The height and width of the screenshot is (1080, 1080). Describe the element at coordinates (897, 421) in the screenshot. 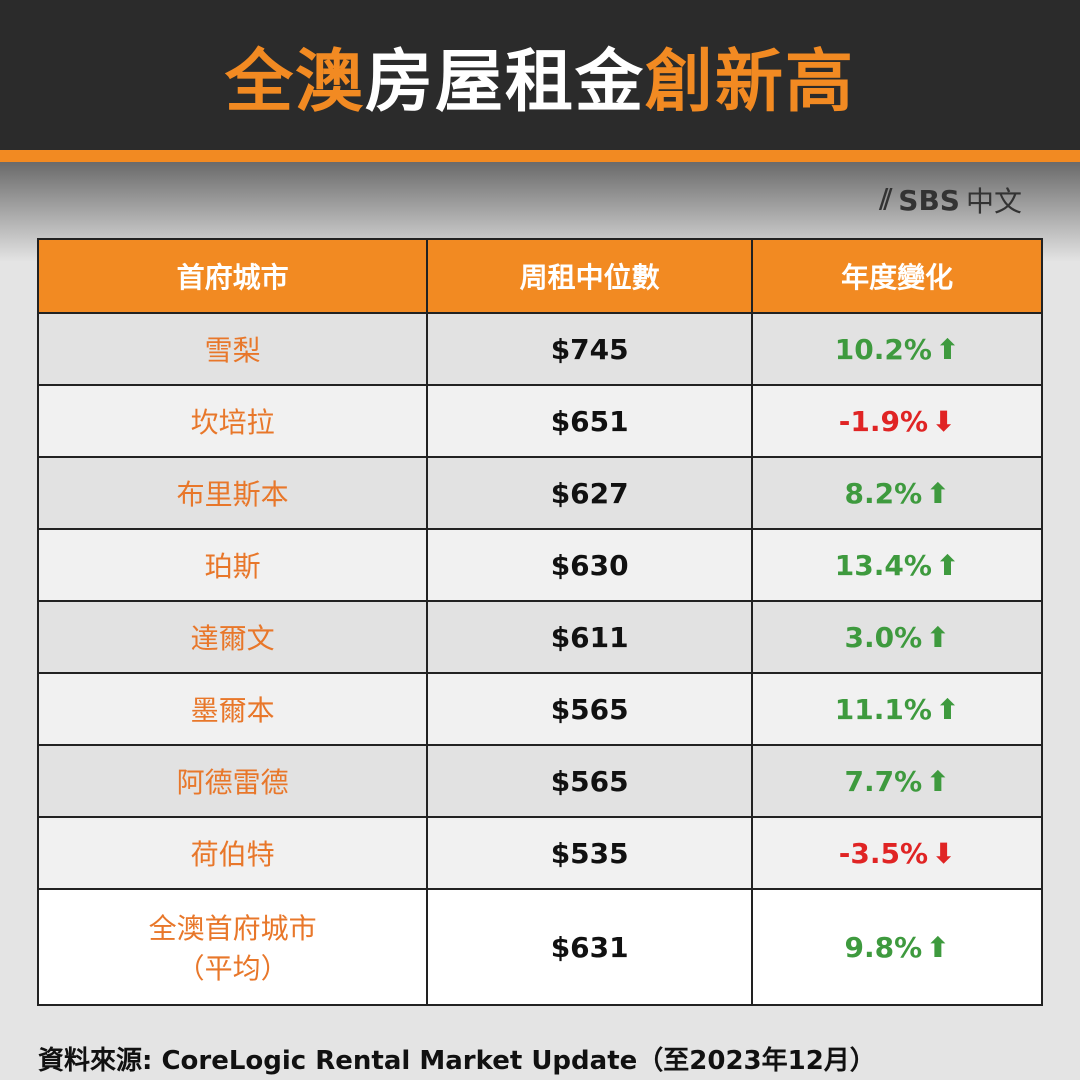

I see `change-cell: -1.9% ⬇` at that location.